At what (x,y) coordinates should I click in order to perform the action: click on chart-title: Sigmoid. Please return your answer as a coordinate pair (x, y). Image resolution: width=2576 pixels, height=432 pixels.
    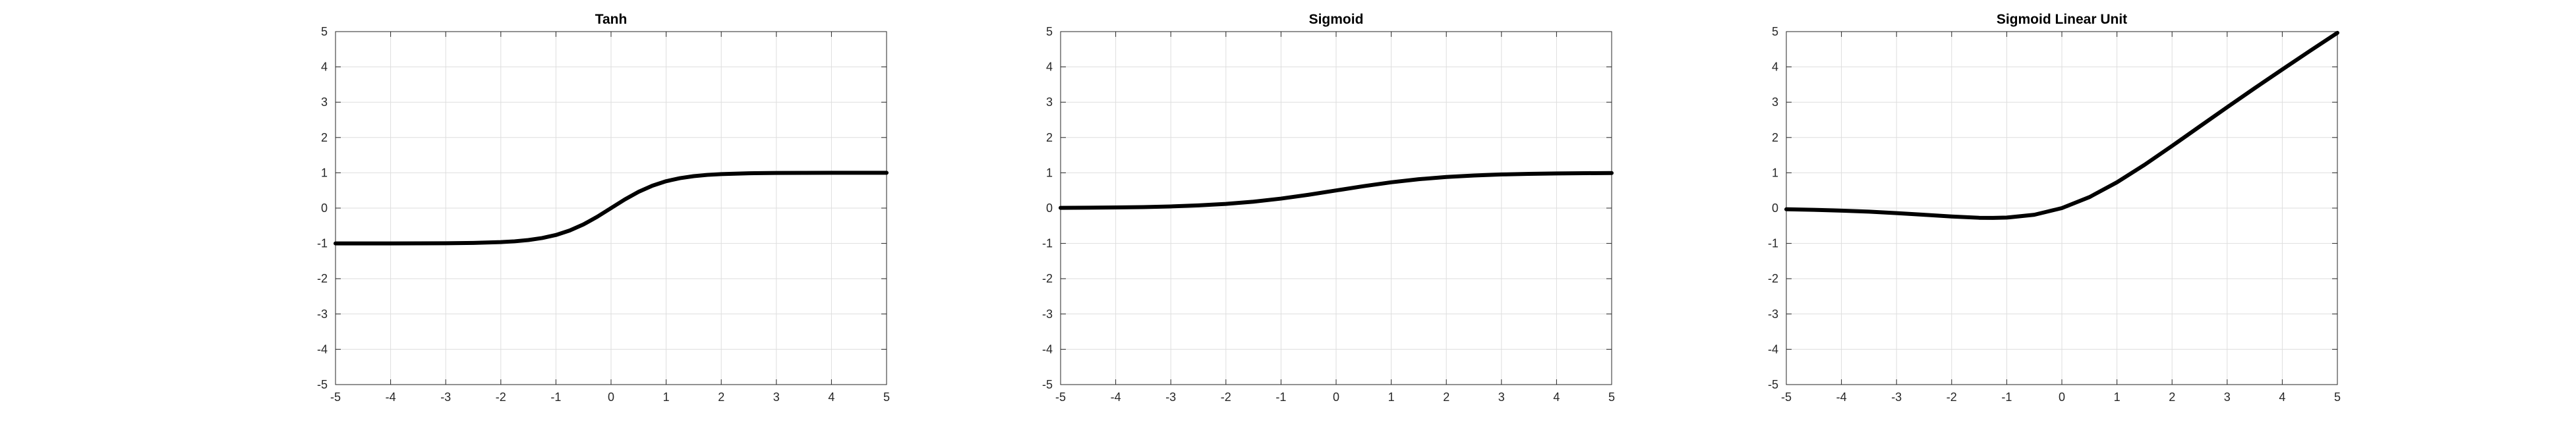
    Looking at the image, I should click on (1336, 20).